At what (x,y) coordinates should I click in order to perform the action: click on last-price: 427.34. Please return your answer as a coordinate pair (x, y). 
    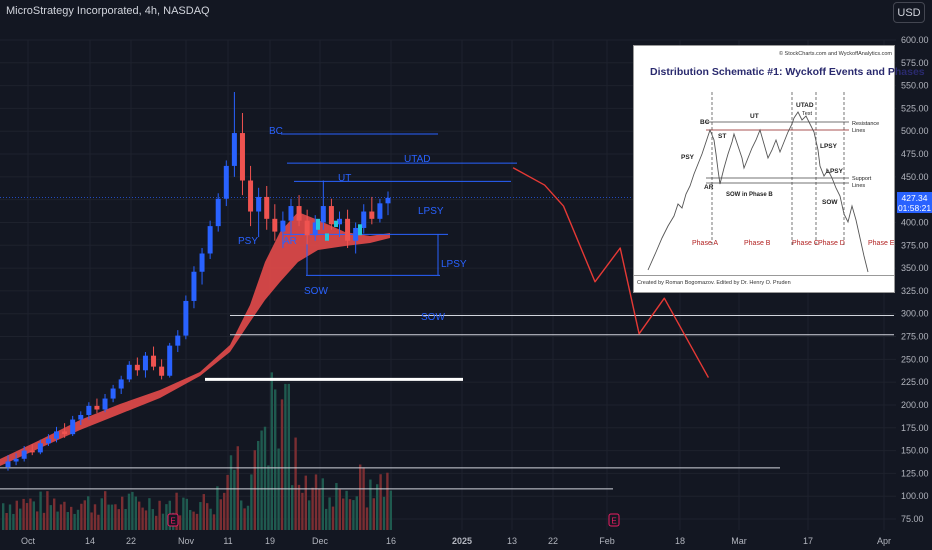
    Looking at the image, I should click on (914, 198).